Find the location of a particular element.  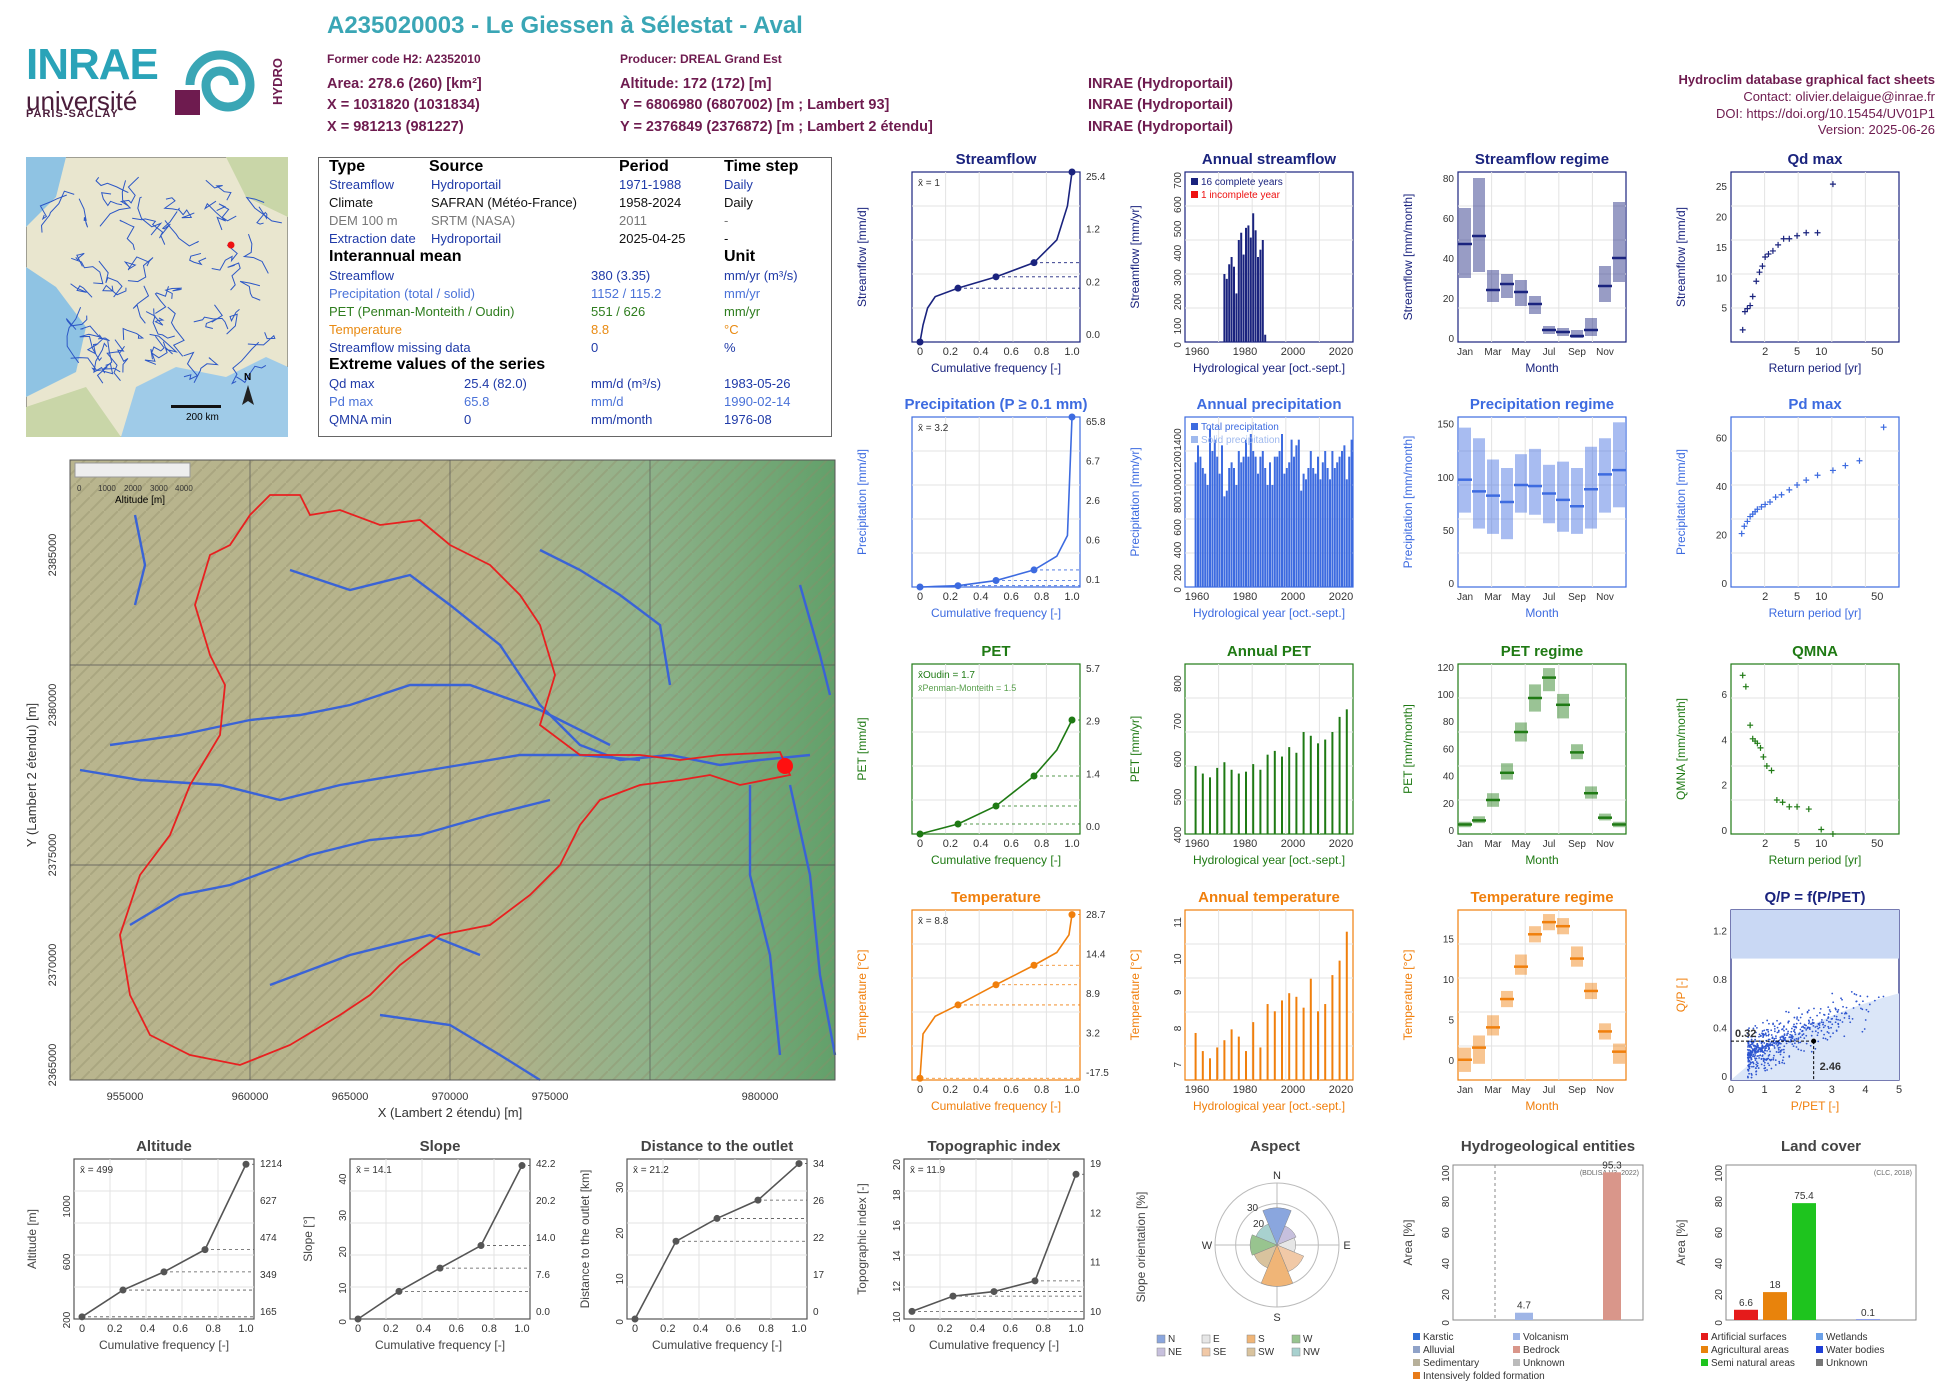

right-tick: -17.5 is located at coordinates (1097, 1073).